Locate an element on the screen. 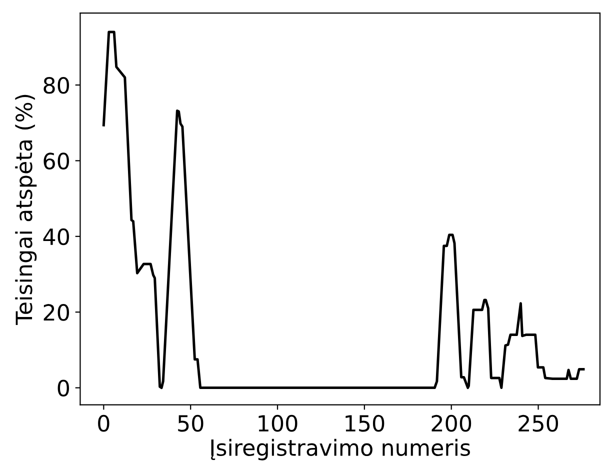 This screenshot has width=603, height=468. x-tick-label: 200 is located at coordinates (452, 423).